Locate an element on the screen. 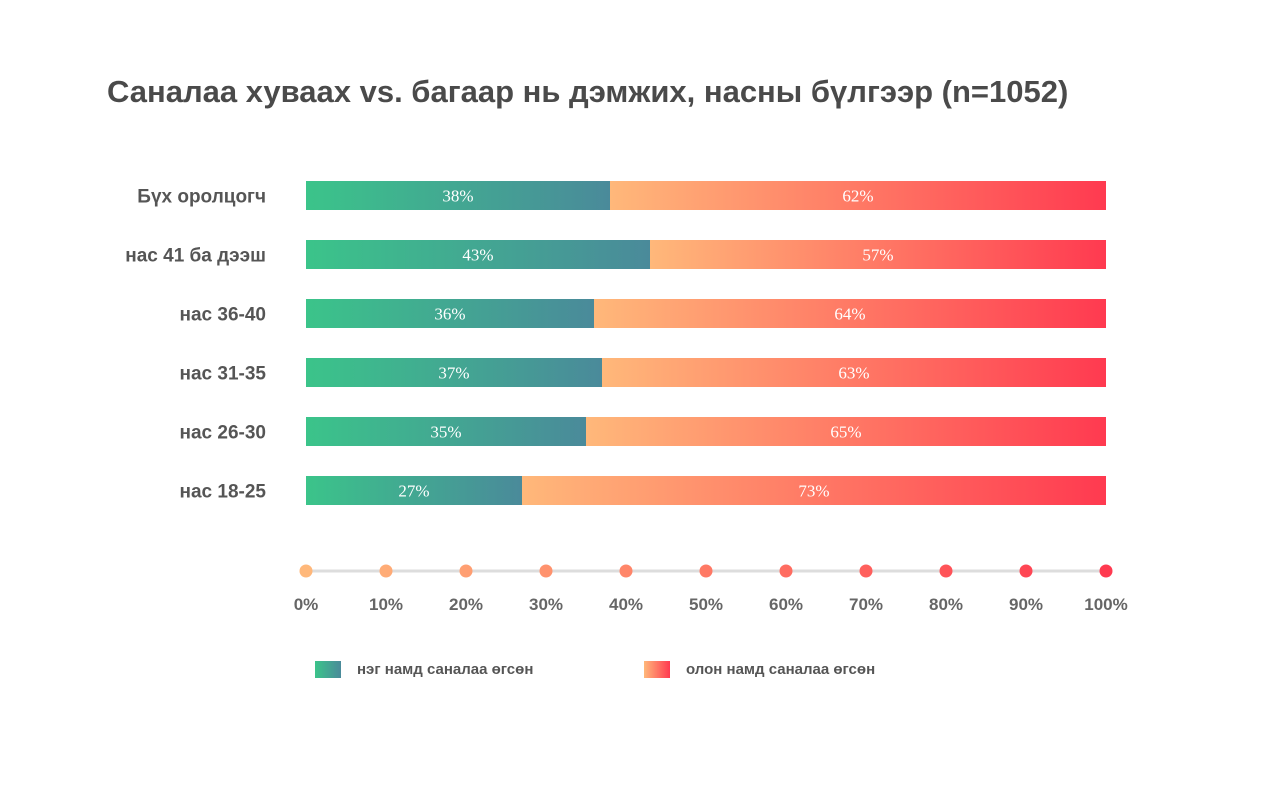 The width and height of the screenshot is (1263, 810). legend-swatch-multi-party is located at coordinates (657, 669).